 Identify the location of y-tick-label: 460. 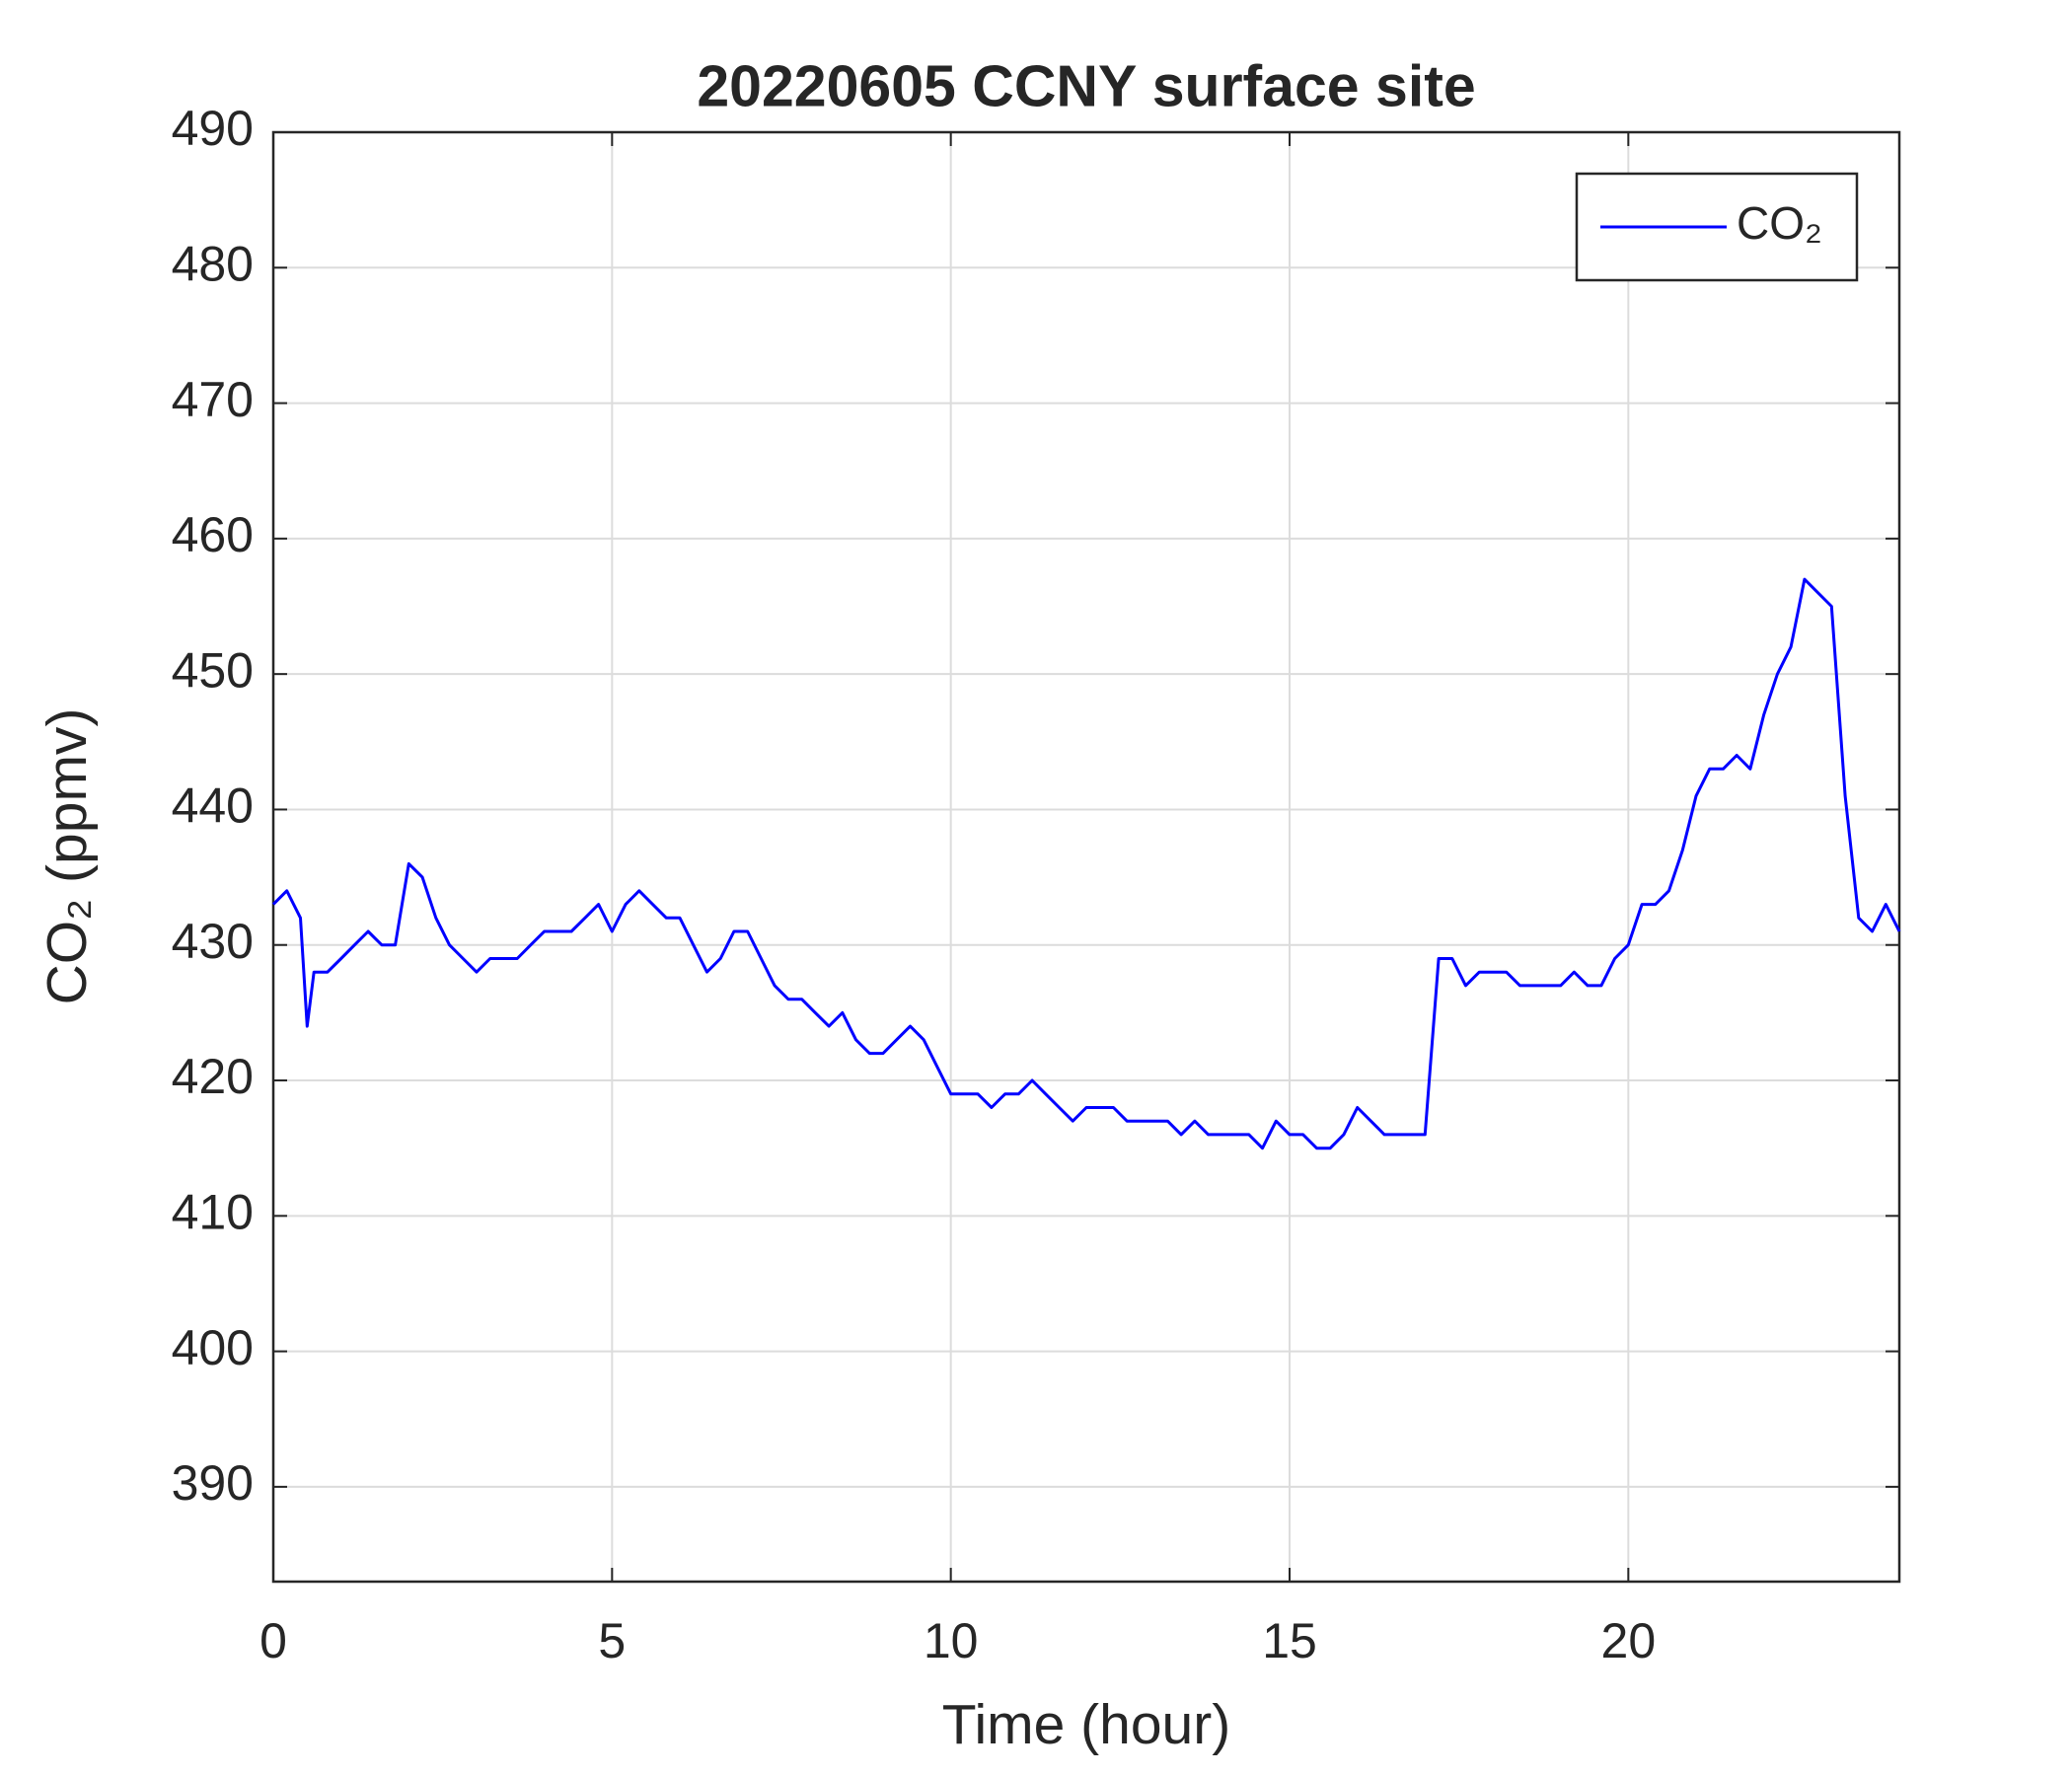
(213, 535).